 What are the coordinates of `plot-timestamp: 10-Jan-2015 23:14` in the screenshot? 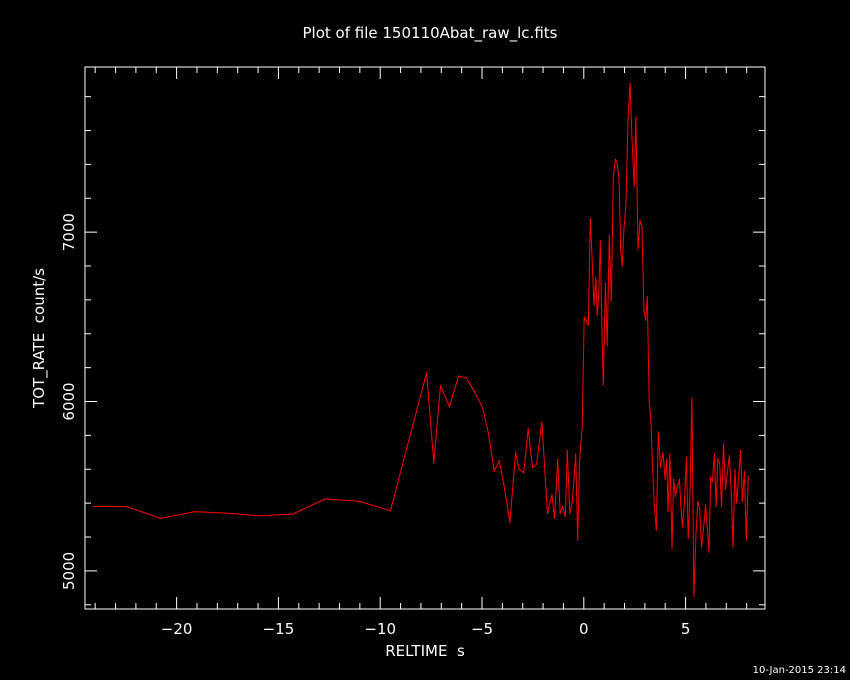 It's located at (799, 670).